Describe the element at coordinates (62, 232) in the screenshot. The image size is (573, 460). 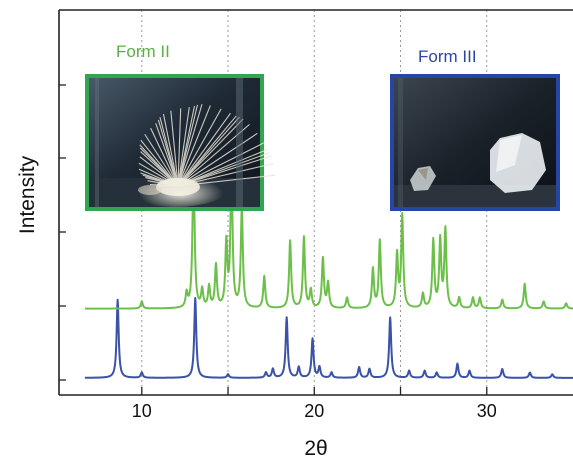
I see `y-ticks` at that location.